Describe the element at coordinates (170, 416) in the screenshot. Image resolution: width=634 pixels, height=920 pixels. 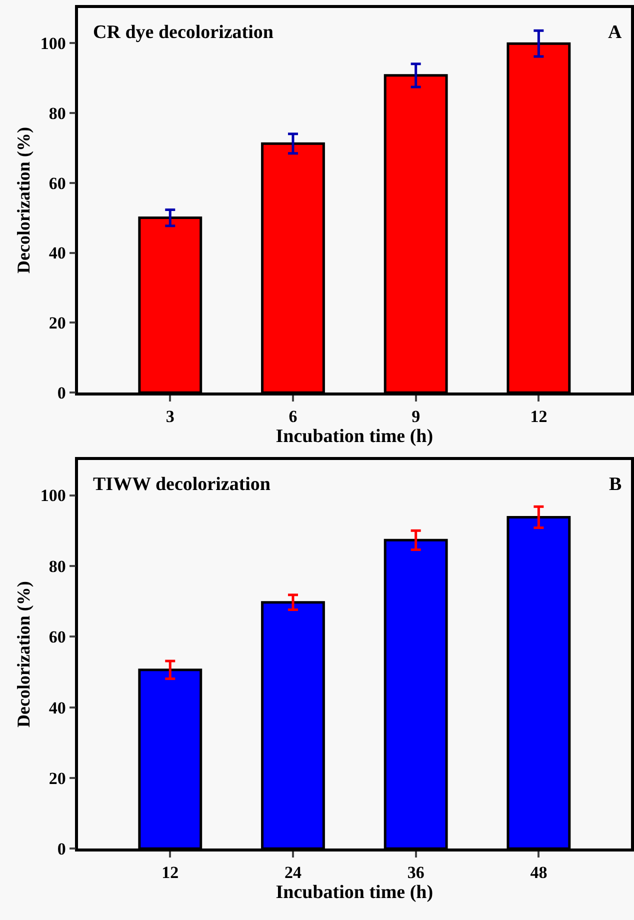
I see `x-tick-label: 3` at that location.